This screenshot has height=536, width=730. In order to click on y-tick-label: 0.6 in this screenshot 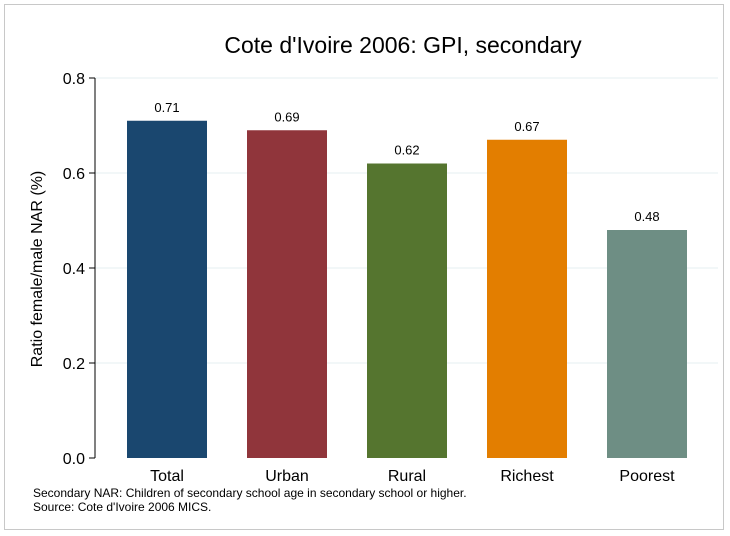, I will do `click(74, 174)`.